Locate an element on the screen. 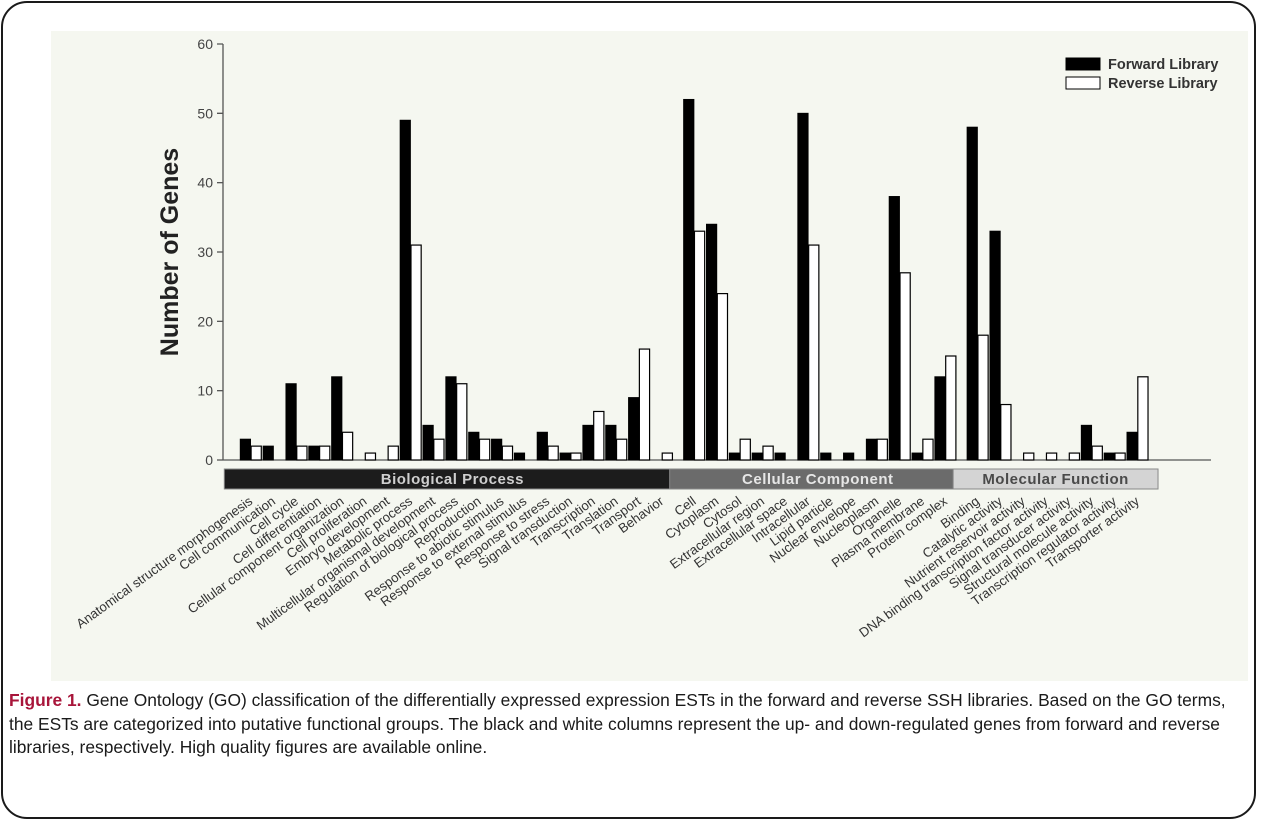 This screenshot has width=1261, height=823. bar-reverse-multicellular-organismal-development is located at coordinates (439, 449).